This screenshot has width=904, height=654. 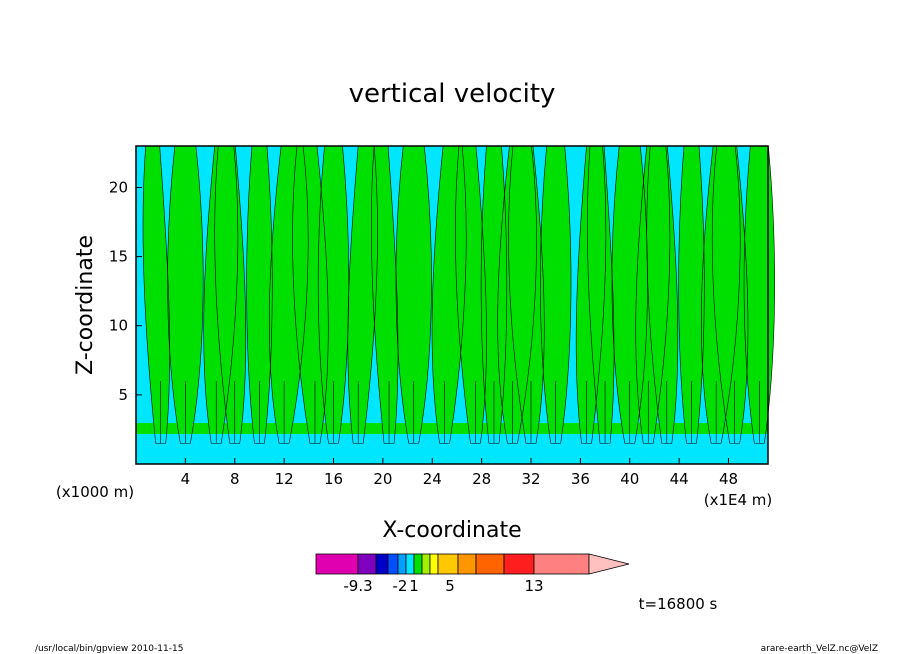 What do you see at coordinates (414, 586) in the screenshot?
I see `colorbar-tick-label: 1` at bounding box center [414, 586].